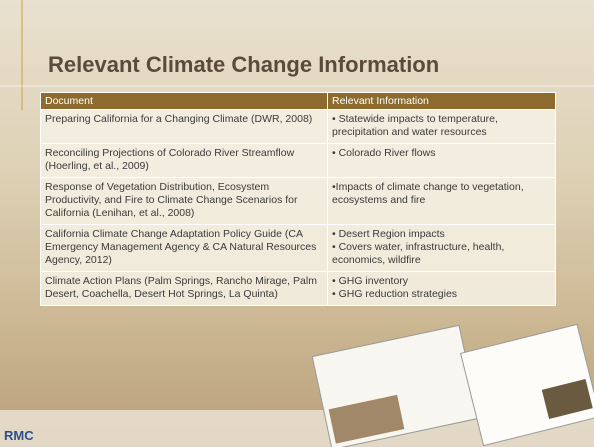 The width and height of the screenshot is (594, 447). Describe the element at coordinates (244, 64) in the screenshot. I see `title: Relevant Climate Change Information` at that location.